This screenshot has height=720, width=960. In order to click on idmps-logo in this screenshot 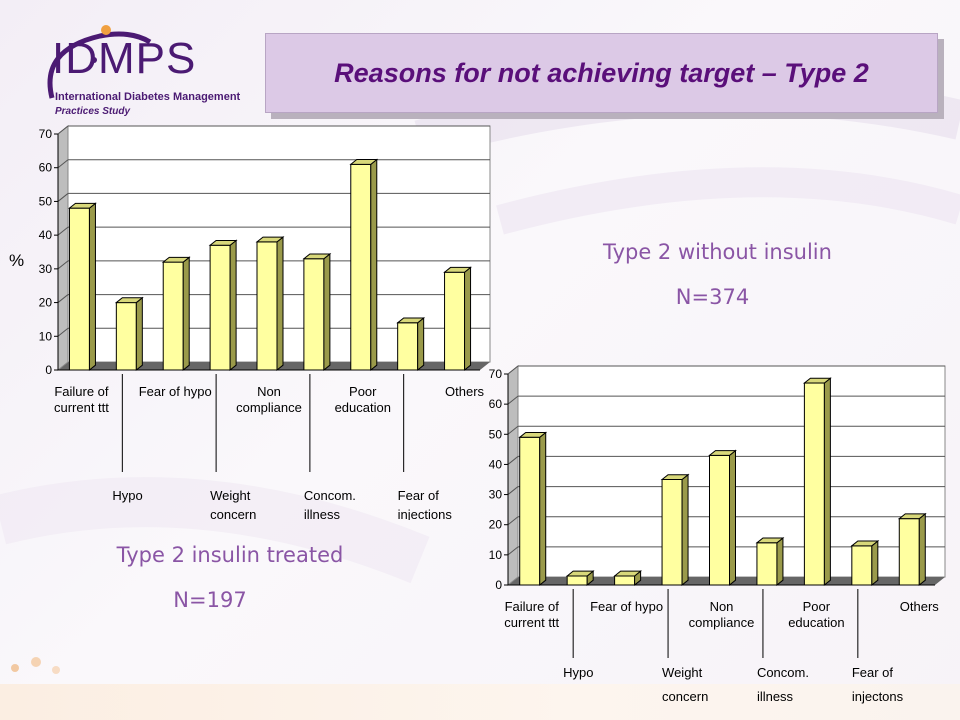, I will do `click(145, 72)`.